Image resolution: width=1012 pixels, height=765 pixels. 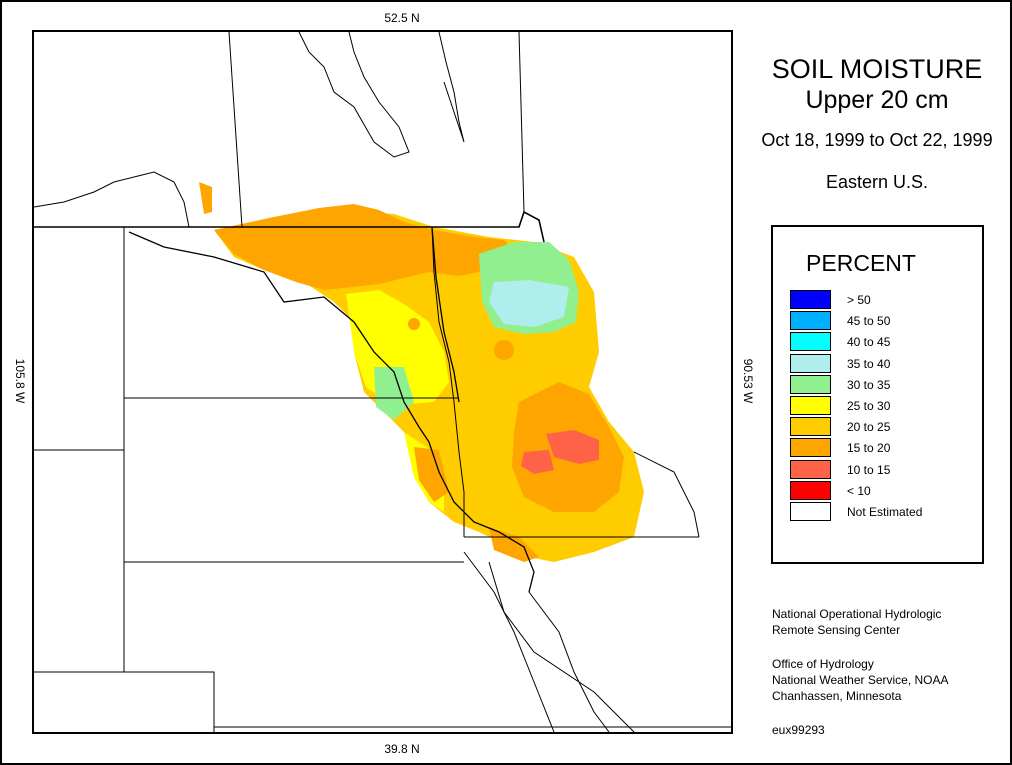 What do you see at coordinates (459, 469) in the screenshot?
I see `state-line-sd-mn` at bounding box center [459, 469].